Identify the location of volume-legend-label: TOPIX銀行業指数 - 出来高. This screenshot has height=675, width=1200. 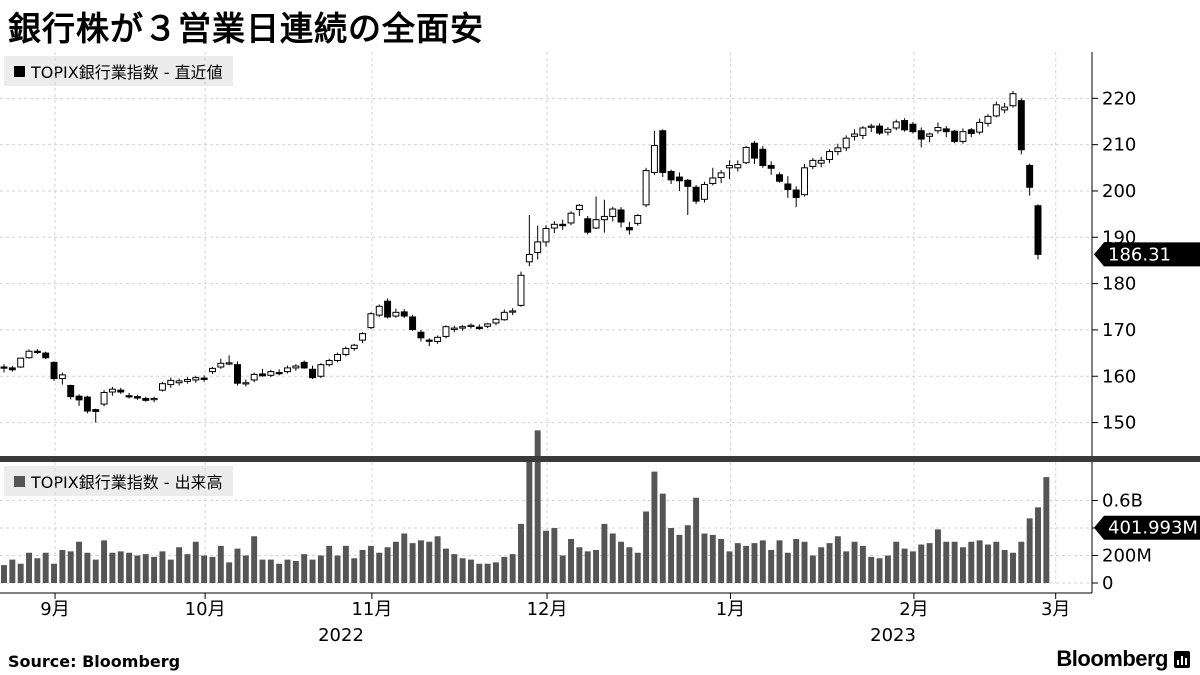
(127, 482).